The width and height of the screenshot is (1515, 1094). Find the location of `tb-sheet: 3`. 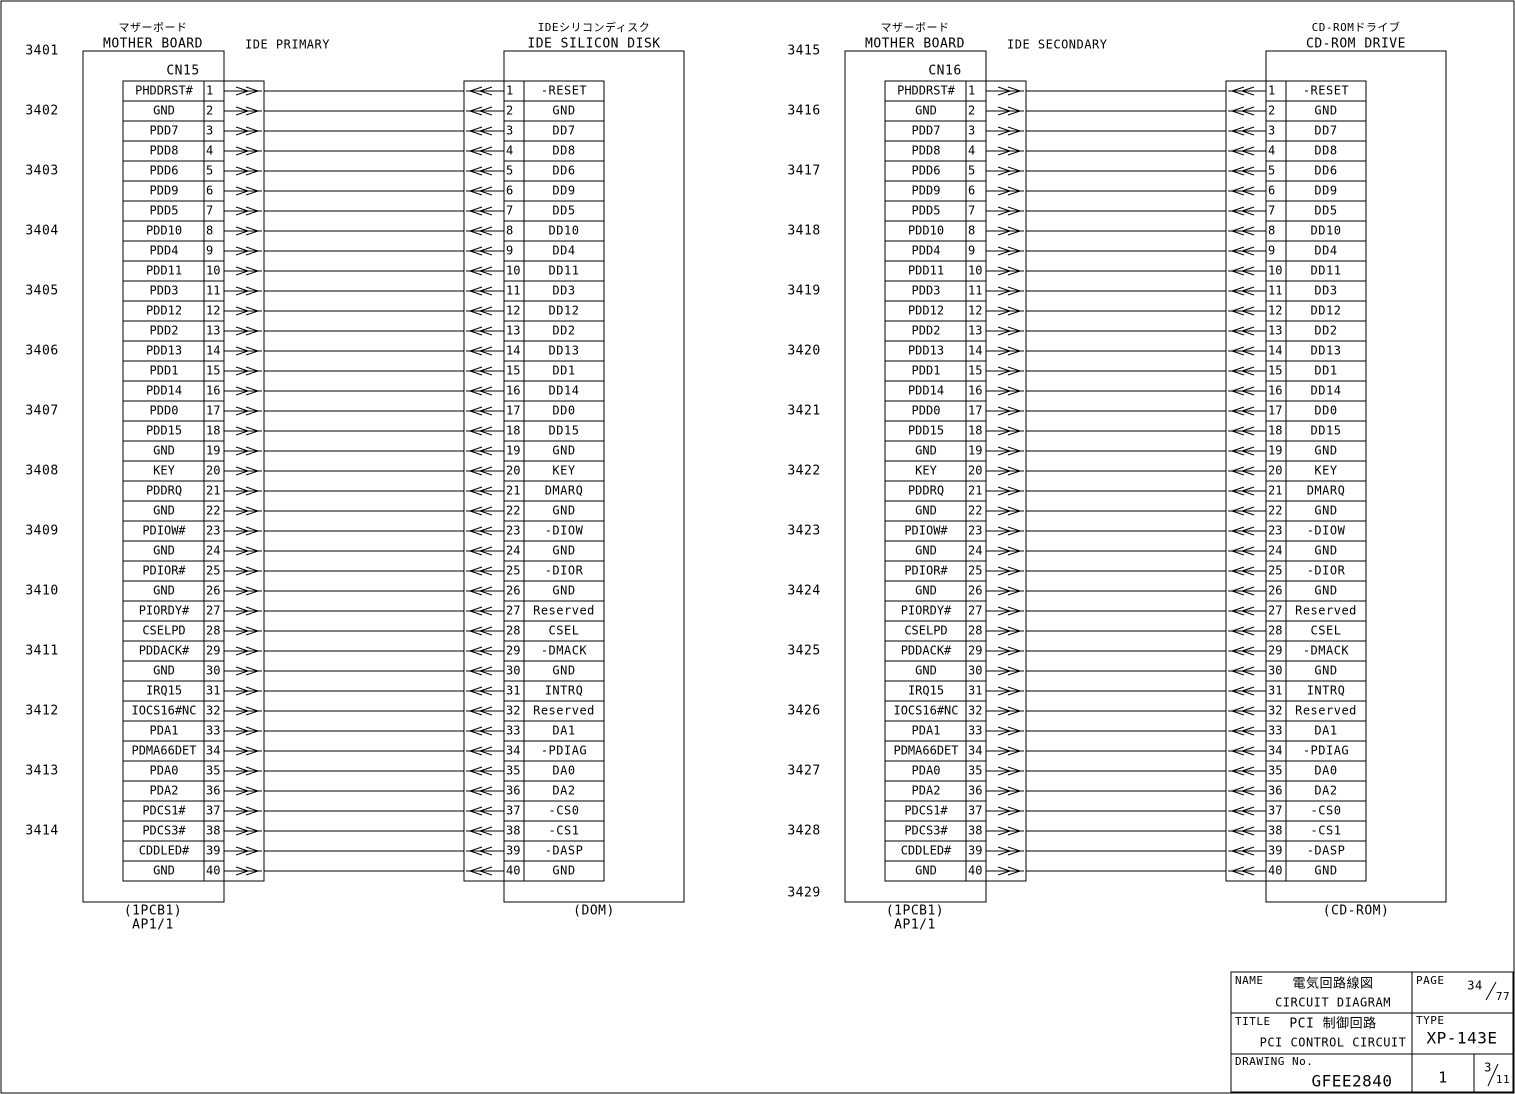

tb-sheet: 3 is located at coordinates (1488, 1068).